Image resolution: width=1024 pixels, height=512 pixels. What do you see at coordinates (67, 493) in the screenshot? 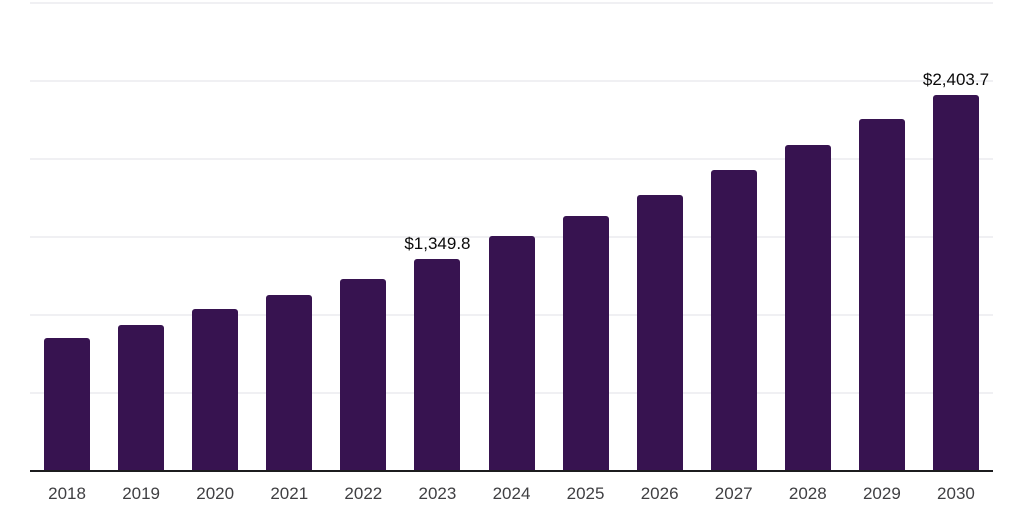
I see `x-tick-label-2018: 2018` at bounding box center [67, 493].